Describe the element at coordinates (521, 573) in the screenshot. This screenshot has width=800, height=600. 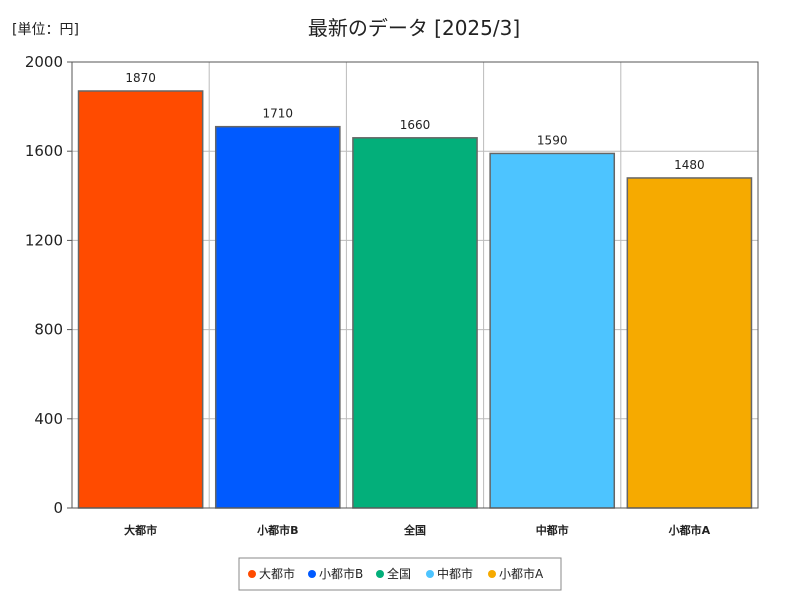
I see `legend-label: 小都市A` at that location.